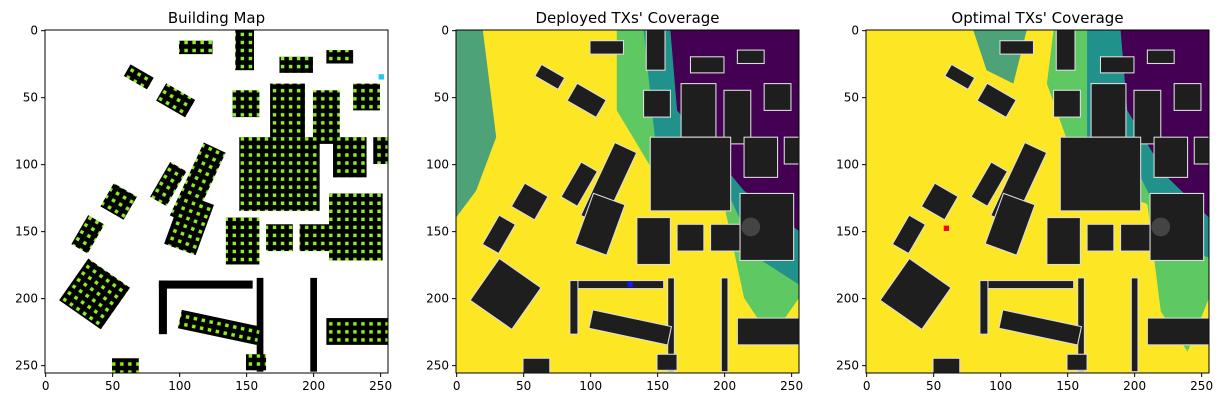 The height and width of the screenshot is (407, 1224). What do you see at coordinates (437, 232) in the screenshot?
I see `y-tick-label: 150` at bounding box center [437, 232].